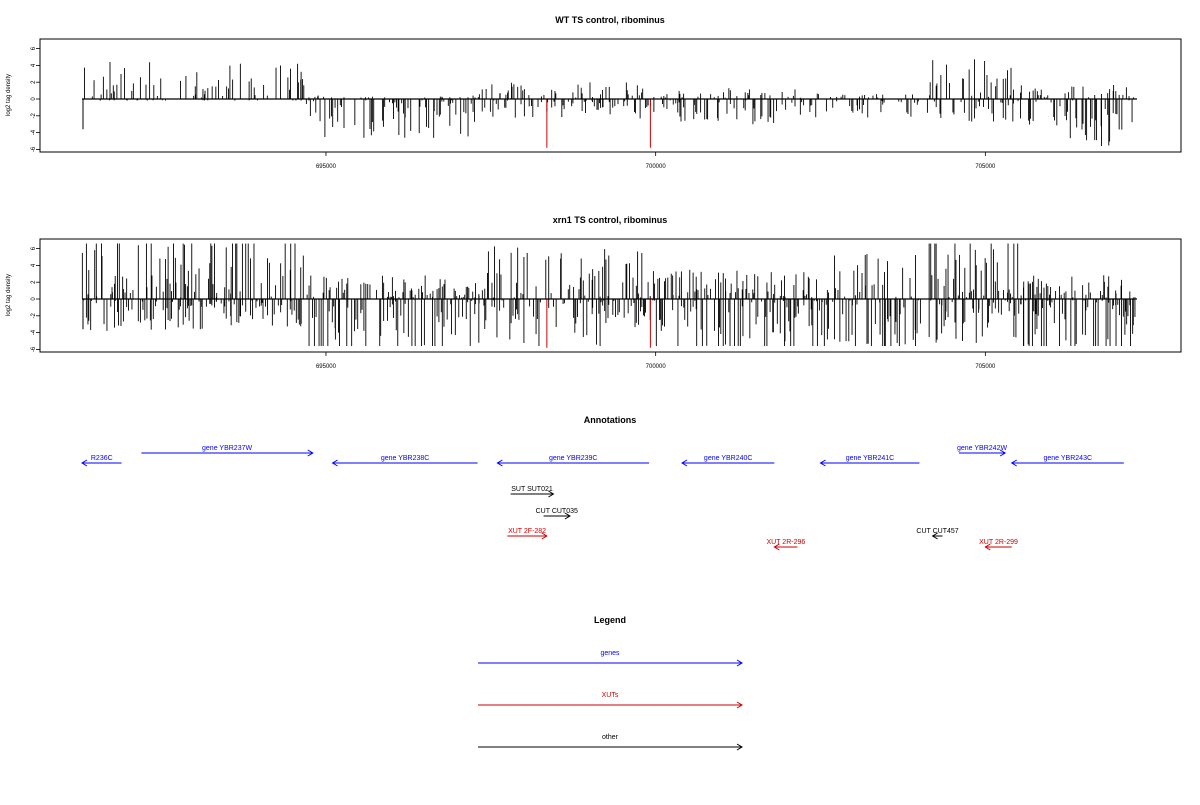  What do you see at coordinates (610, 695) in the screenshot?
I see `legend-label: XUTs` at bounding box center [610, 695].